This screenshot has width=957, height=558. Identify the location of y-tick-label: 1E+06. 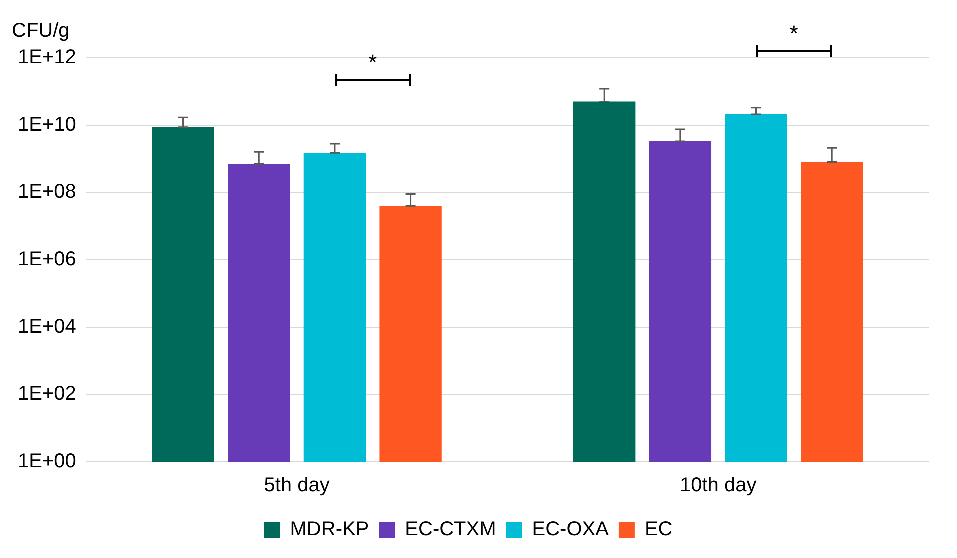
(47, 259).